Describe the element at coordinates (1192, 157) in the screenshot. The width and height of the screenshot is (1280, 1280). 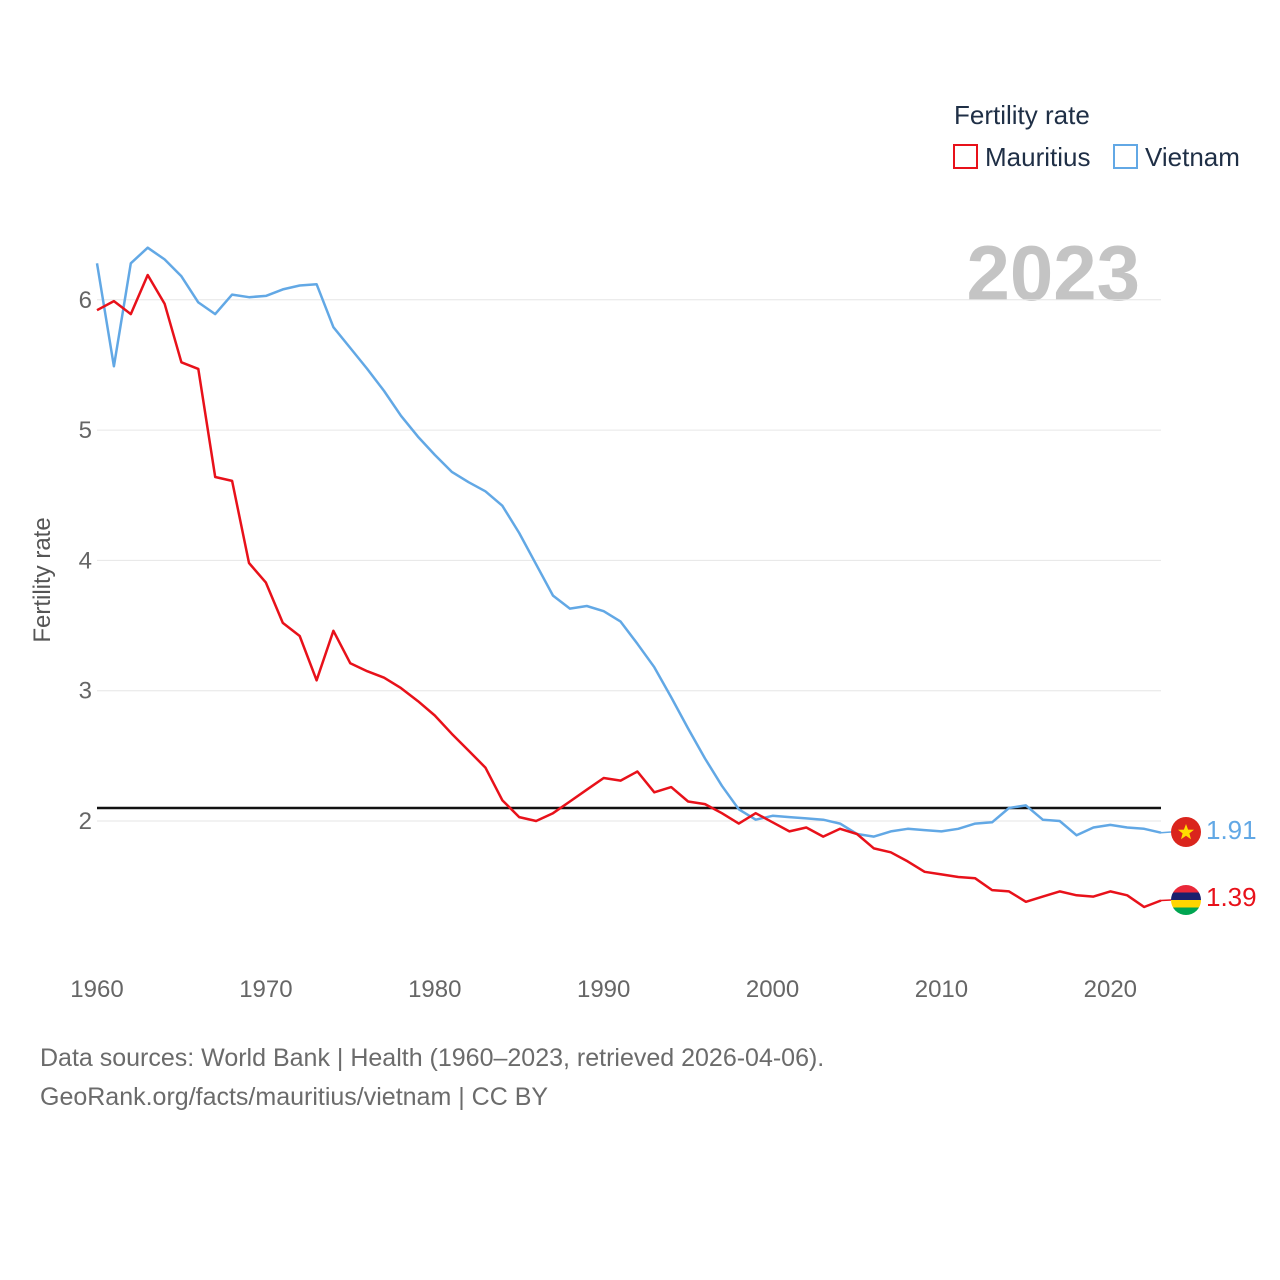
I see `legend-label-vietnam: Vietnam` at that location.